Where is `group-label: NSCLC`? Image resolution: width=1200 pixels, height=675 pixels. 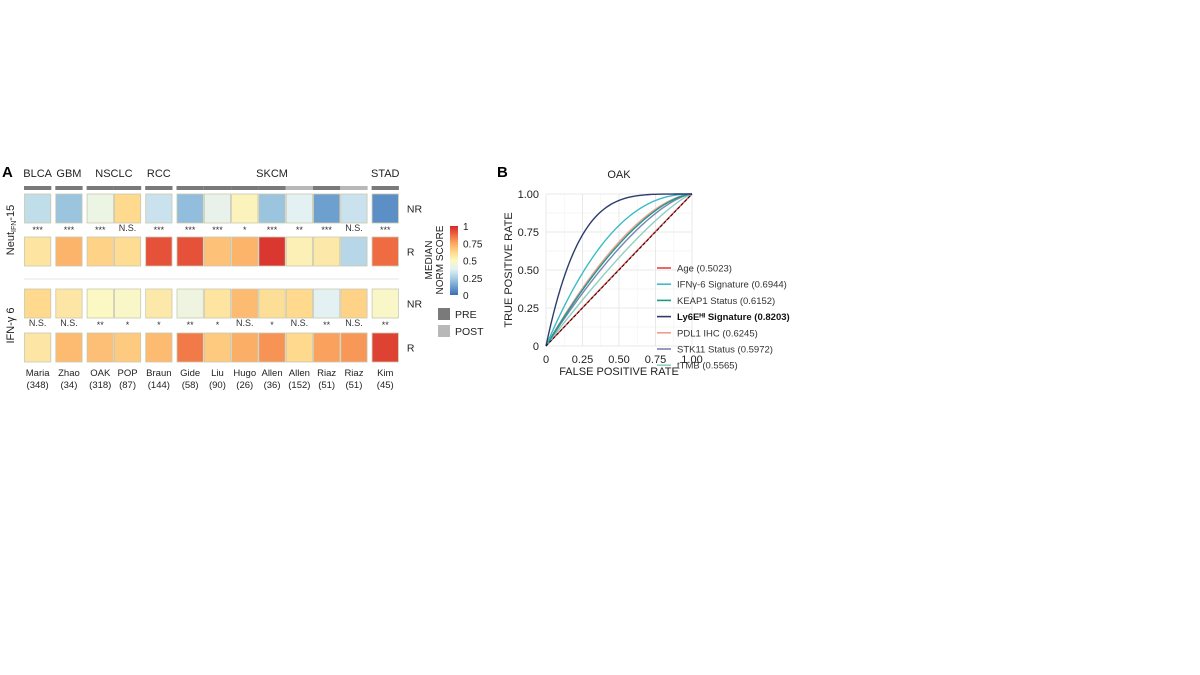 group-label: NSCLC is located at coordinates (113, 174).